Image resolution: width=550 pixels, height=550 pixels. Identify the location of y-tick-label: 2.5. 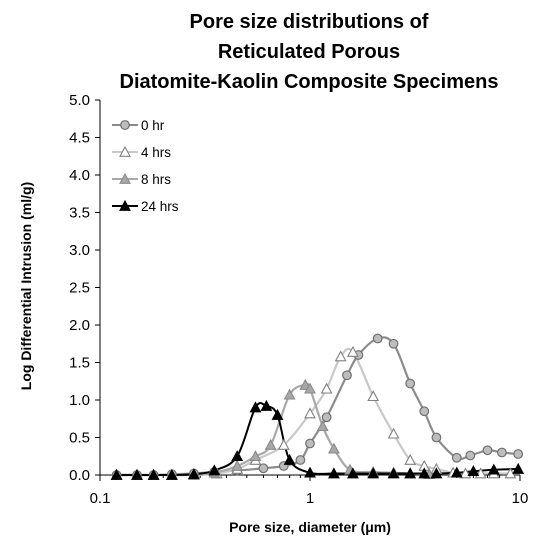
(79, 288).